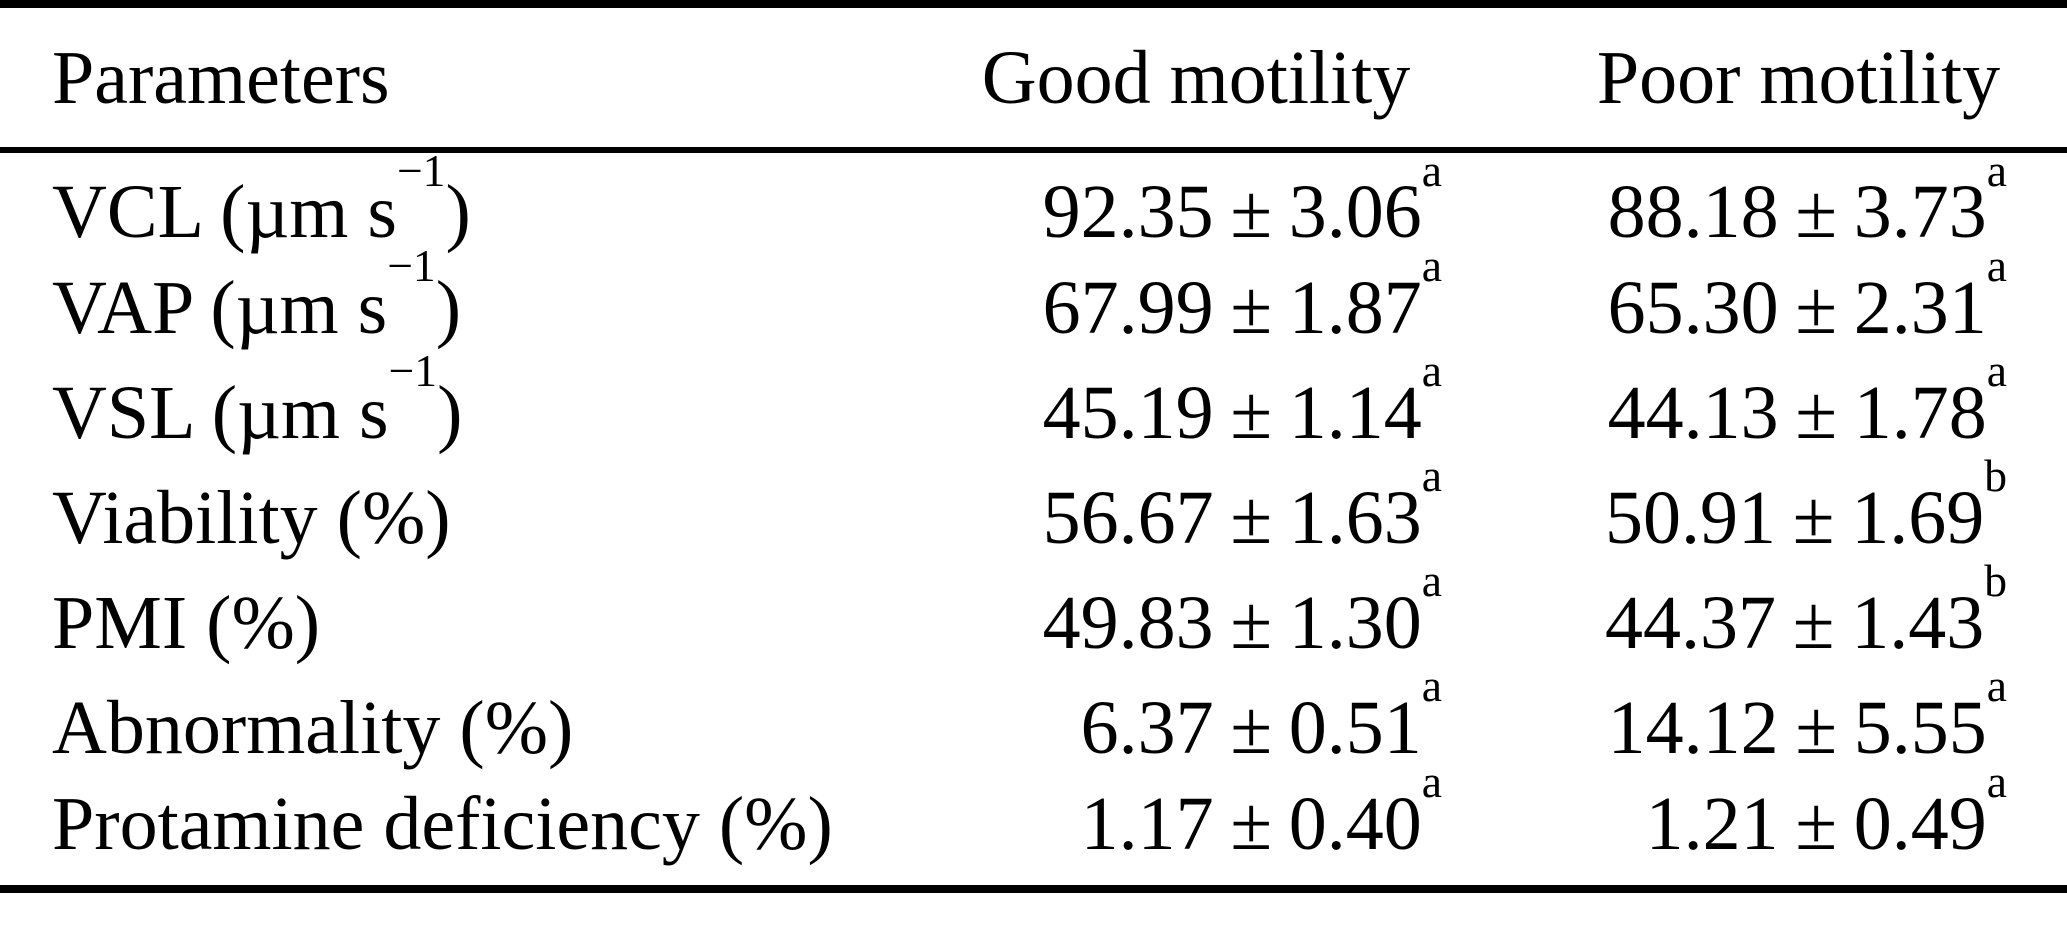  I want to click on param-label: VAP (µm s, so click(220, 307).